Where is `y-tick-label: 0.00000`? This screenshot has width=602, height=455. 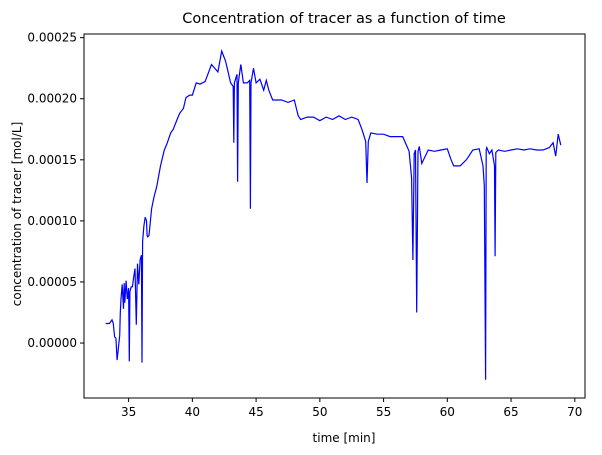 y-tick-label: 0.00000 is located at coordinates (52, 343).